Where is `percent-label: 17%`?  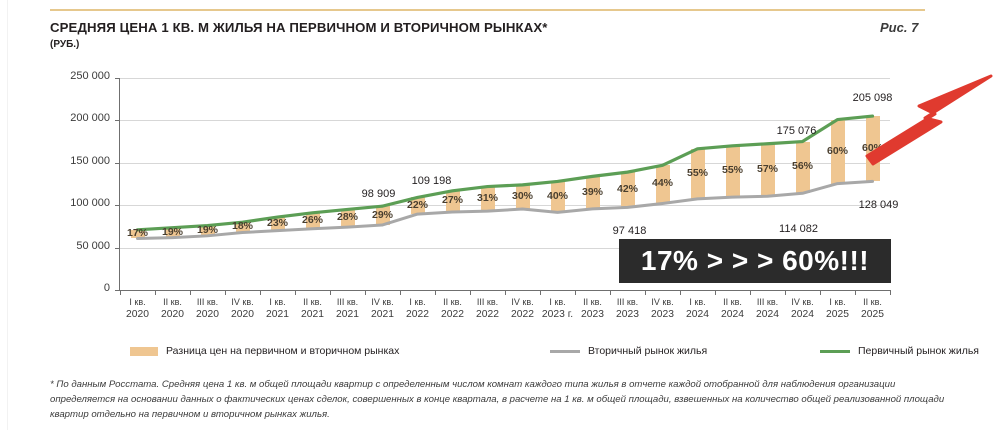
percent-label: 17% is located at coordinates (137, 233).